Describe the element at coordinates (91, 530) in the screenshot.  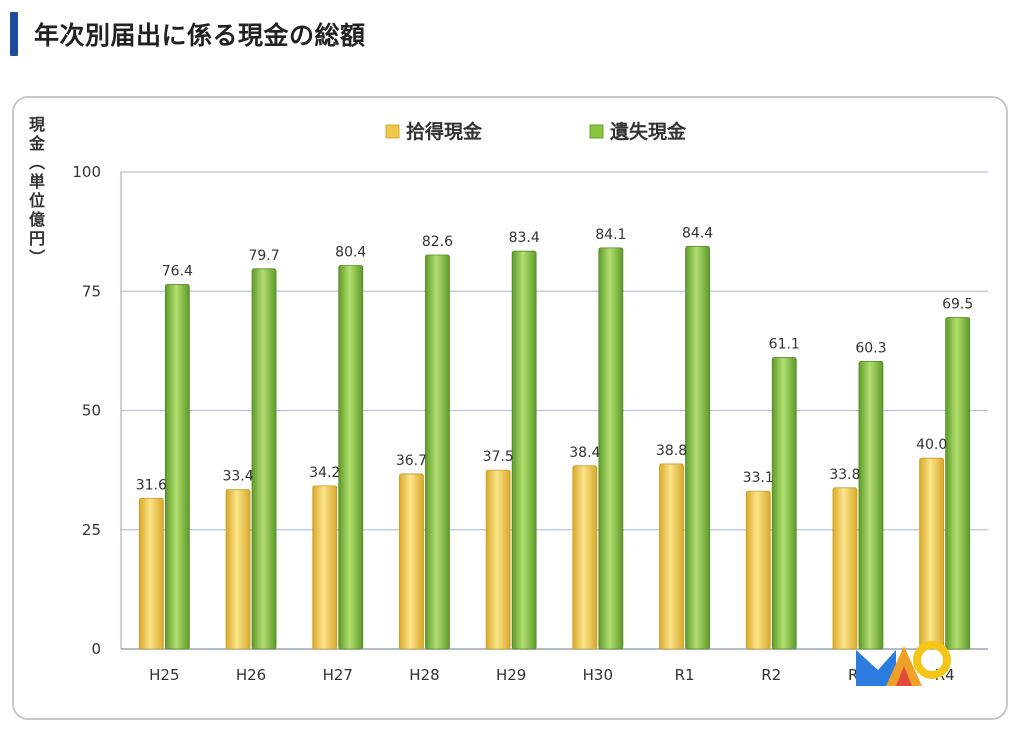
I see `y-tick-label: 25` at that location.